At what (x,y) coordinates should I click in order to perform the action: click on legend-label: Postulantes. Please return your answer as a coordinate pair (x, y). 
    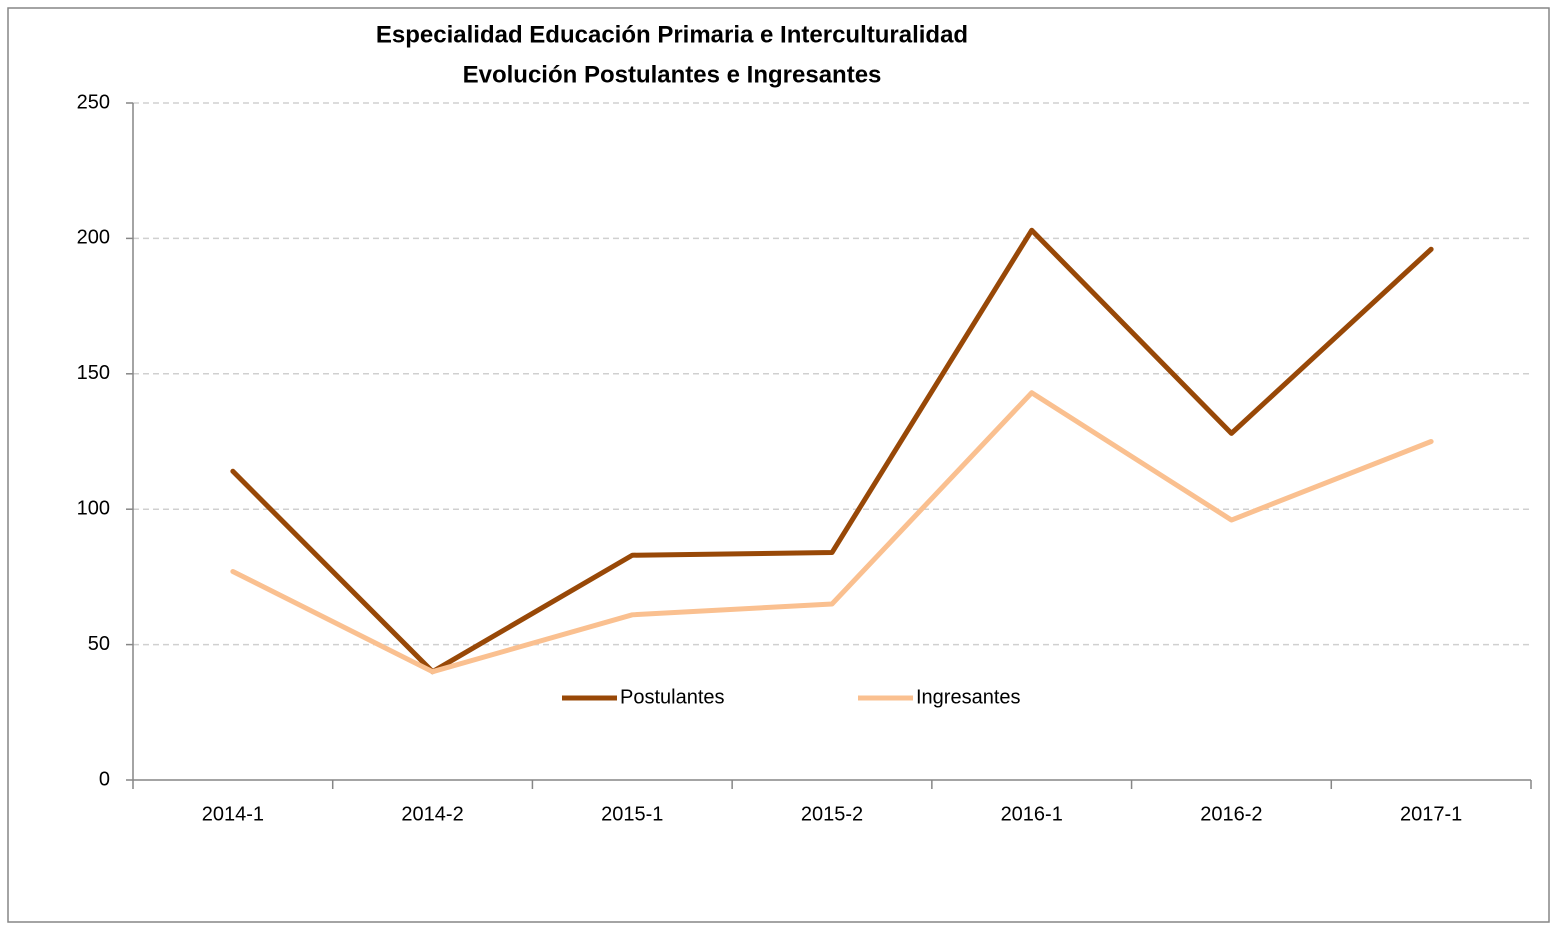
    Looking at the image, I should click on (672, 697).